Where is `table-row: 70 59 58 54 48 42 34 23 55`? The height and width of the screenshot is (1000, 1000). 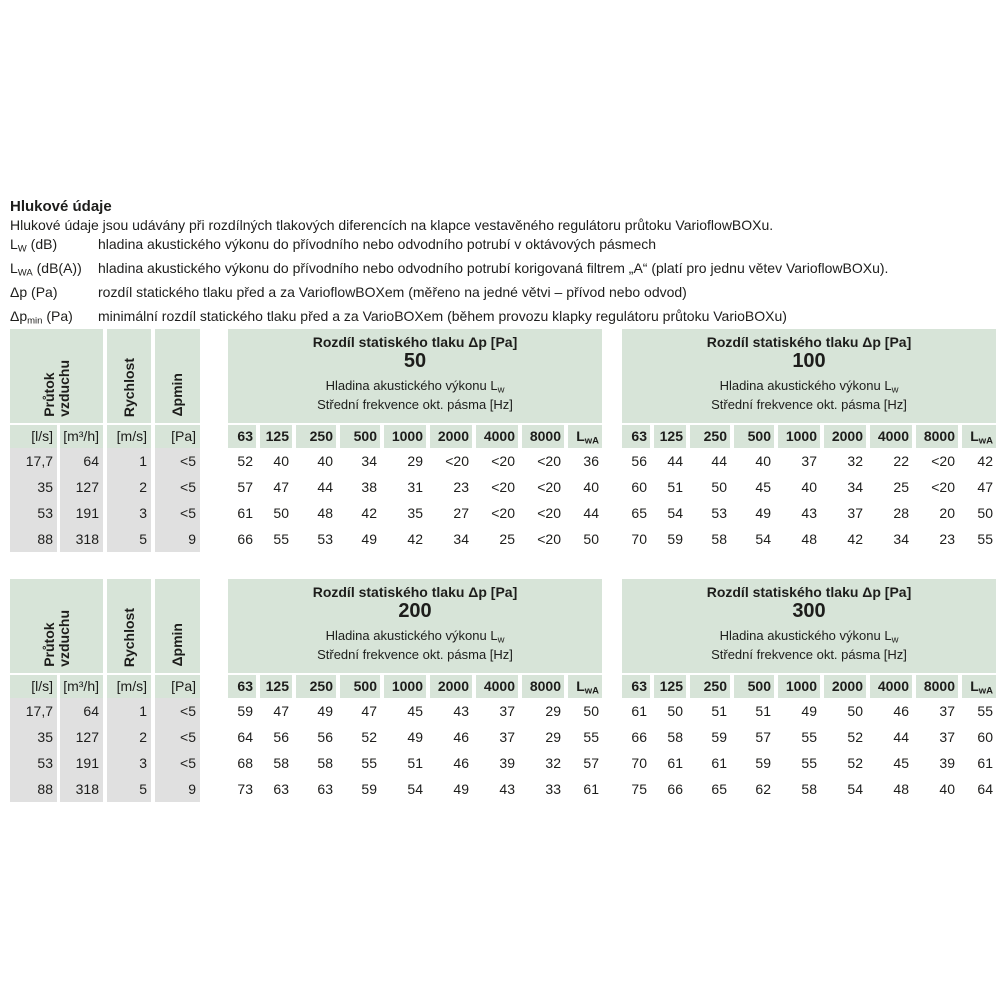
table-row: 70 59 58 54 48 42 34 23 55 is located at coordinates (809, 539).